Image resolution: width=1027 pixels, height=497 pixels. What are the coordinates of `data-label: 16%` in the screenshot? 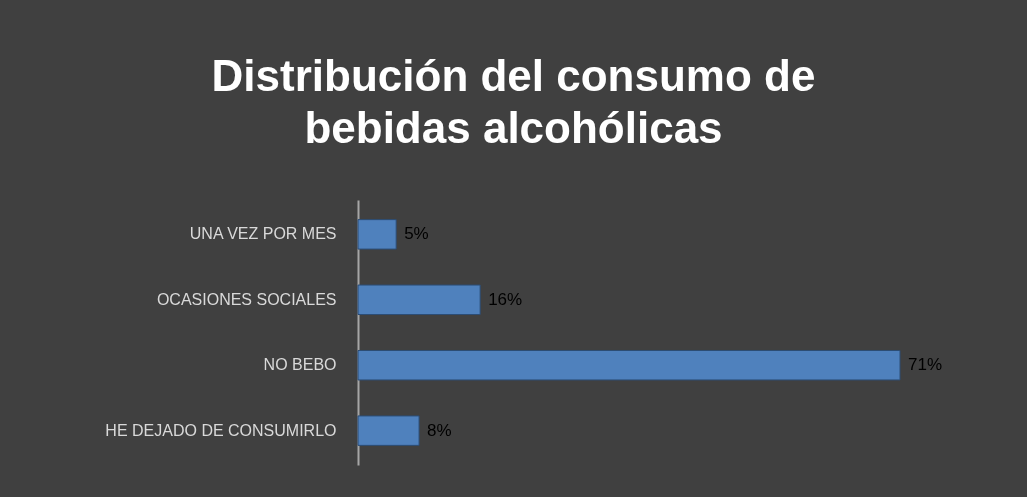 It's located at (505, 299).